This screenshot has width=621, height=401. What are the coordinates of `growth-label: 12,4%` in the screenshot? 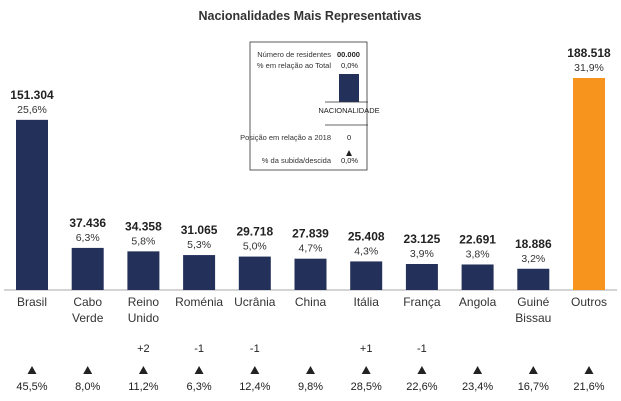 It's located at (254, 387).